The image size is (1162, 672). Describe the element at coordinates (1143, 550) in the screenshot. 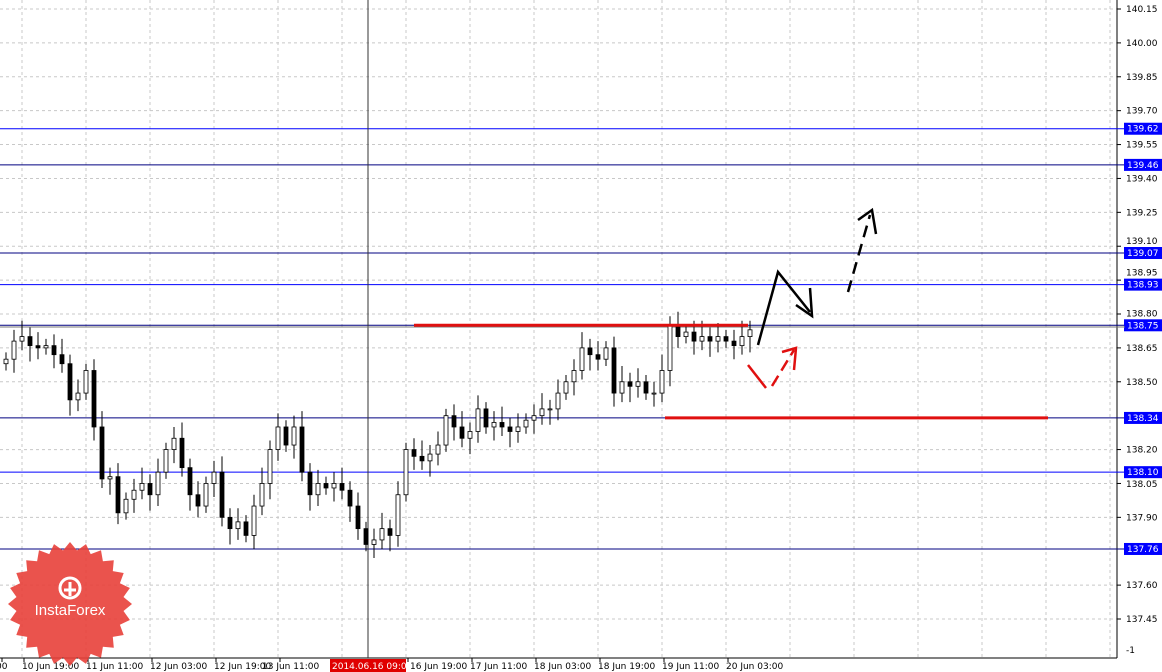

I see `level-price-label: 137.76` at that location.